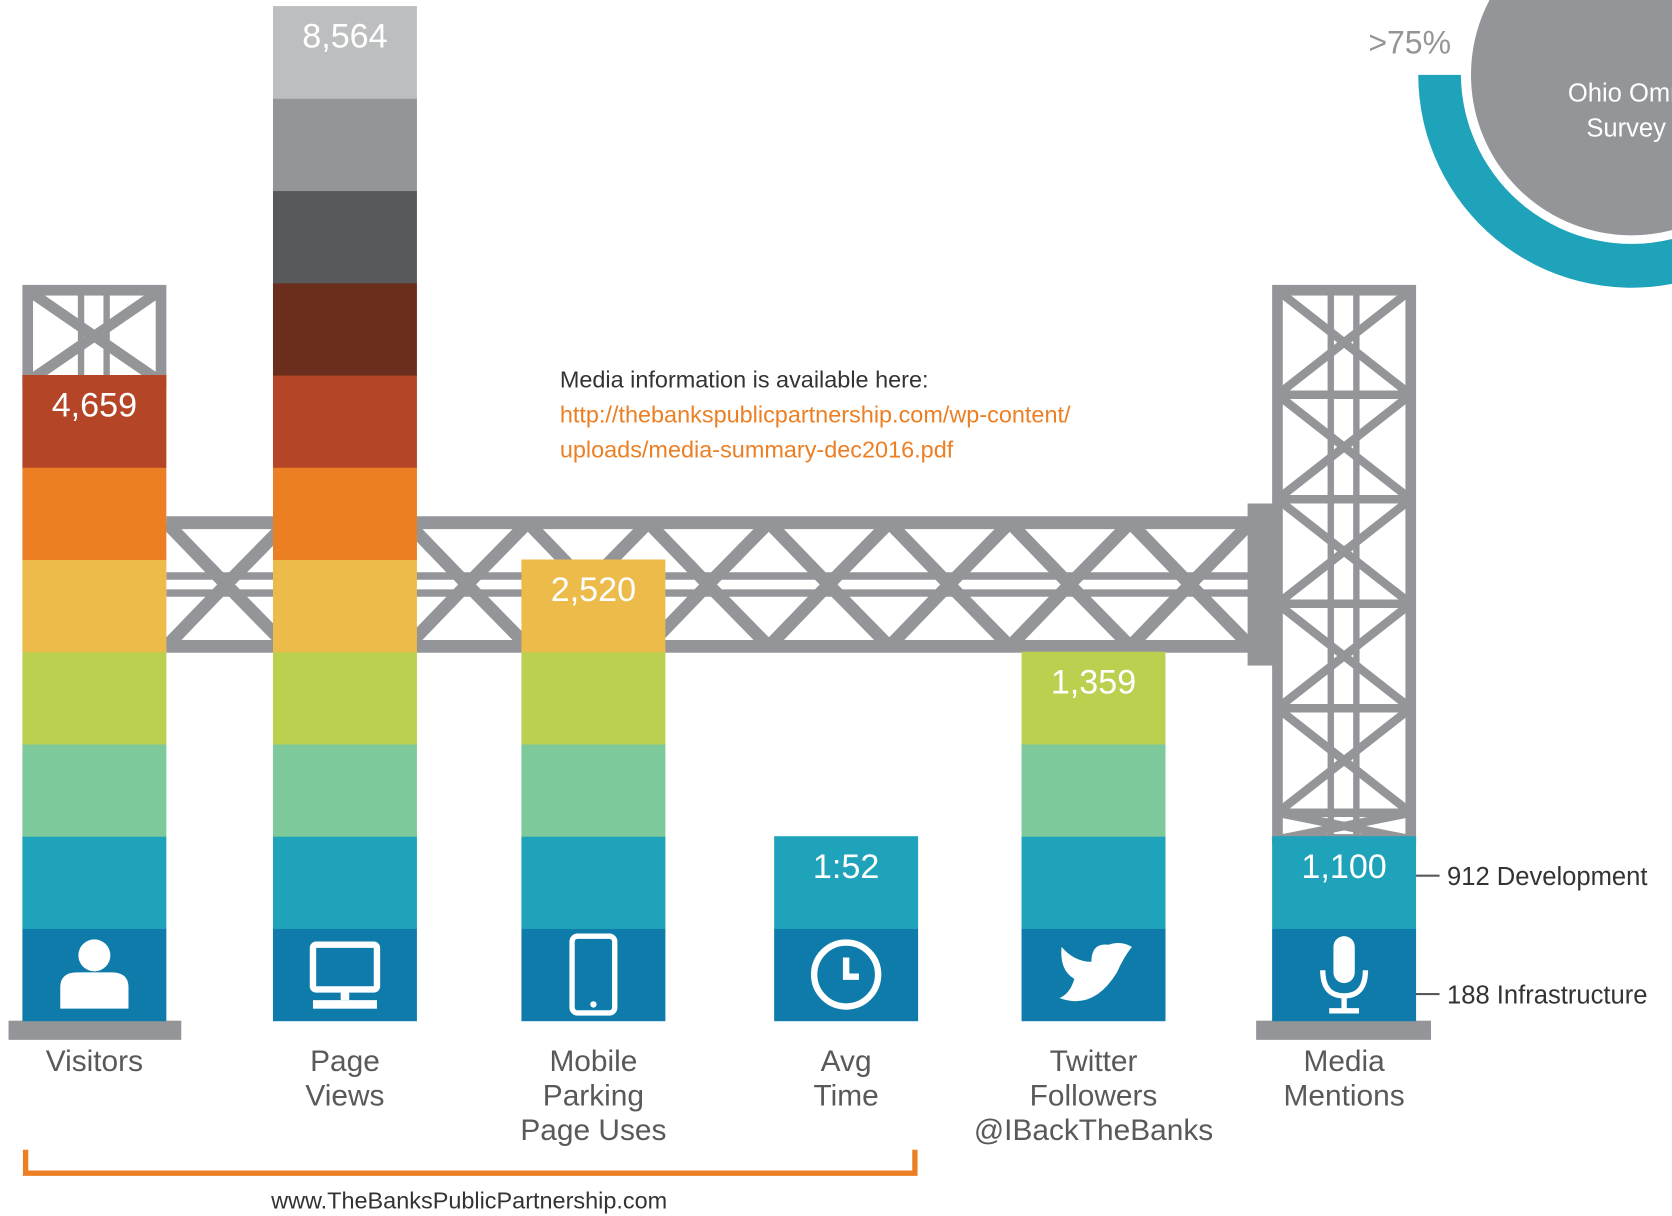 Image resolution: width=1672 pixels, height=1216 pixels. I want to click on footer: www.TheBanksPublicPartnership.com, so click(468, 1200).